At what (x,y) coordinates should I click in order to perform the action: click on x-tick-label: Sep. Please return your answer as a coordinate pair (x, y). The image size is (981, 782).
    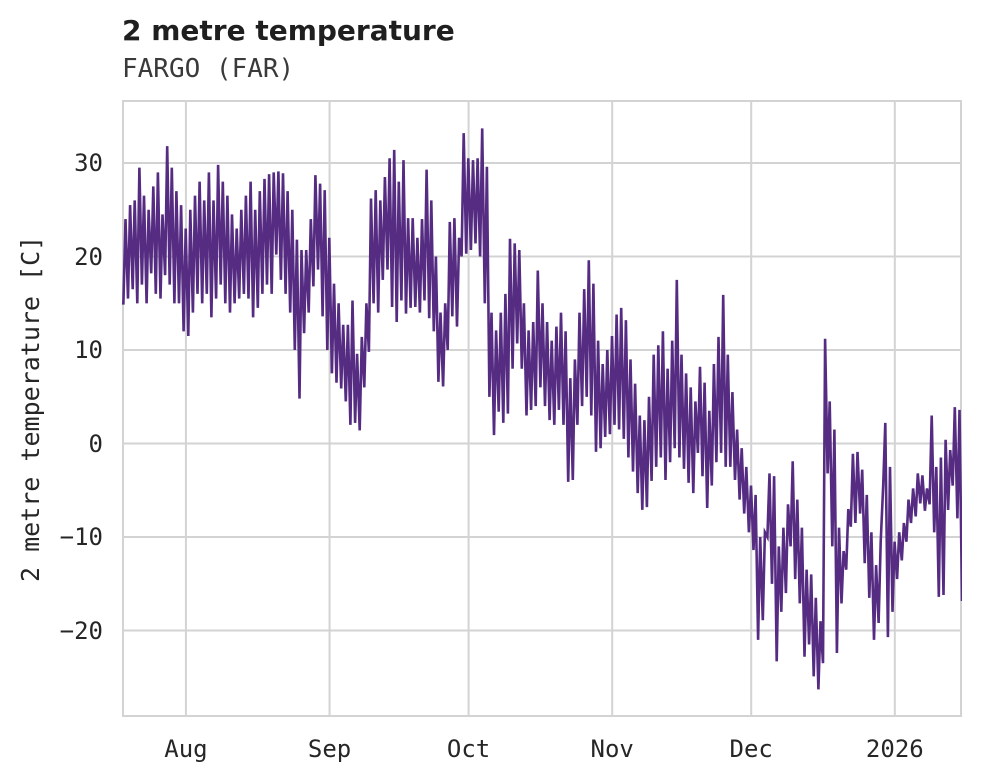
    Looking at the image, I should click on (329, 749).